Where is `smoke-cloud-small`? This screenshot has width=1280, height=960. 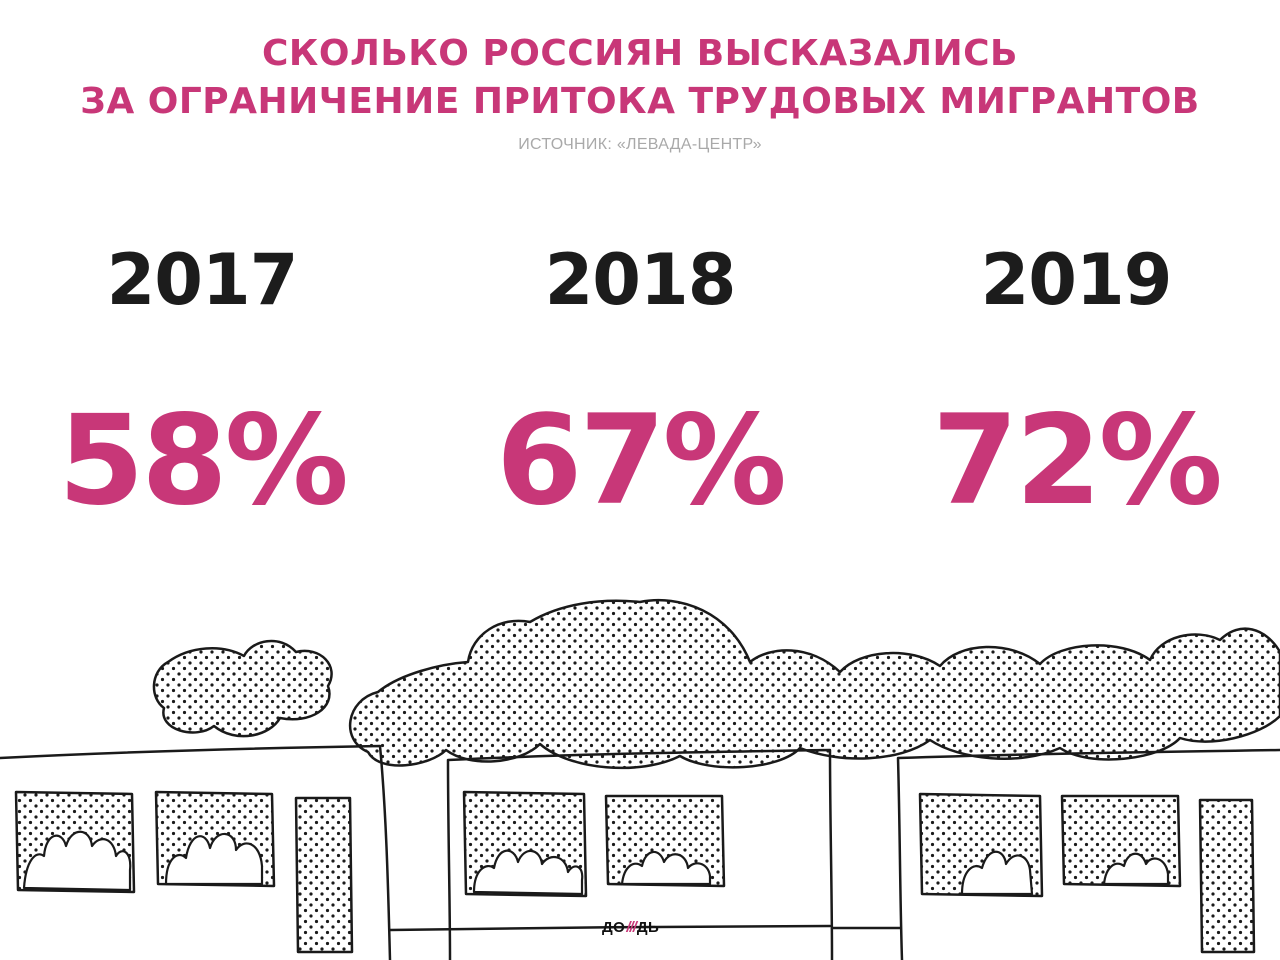
smoke-cloud-small is located at coordinates (242, 688).